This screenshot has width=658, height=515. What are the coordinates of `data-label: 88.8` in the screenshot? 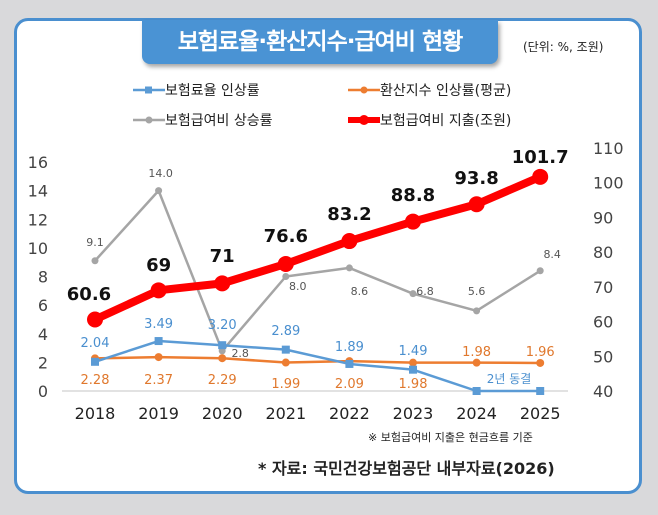 It's located at (413, 195).